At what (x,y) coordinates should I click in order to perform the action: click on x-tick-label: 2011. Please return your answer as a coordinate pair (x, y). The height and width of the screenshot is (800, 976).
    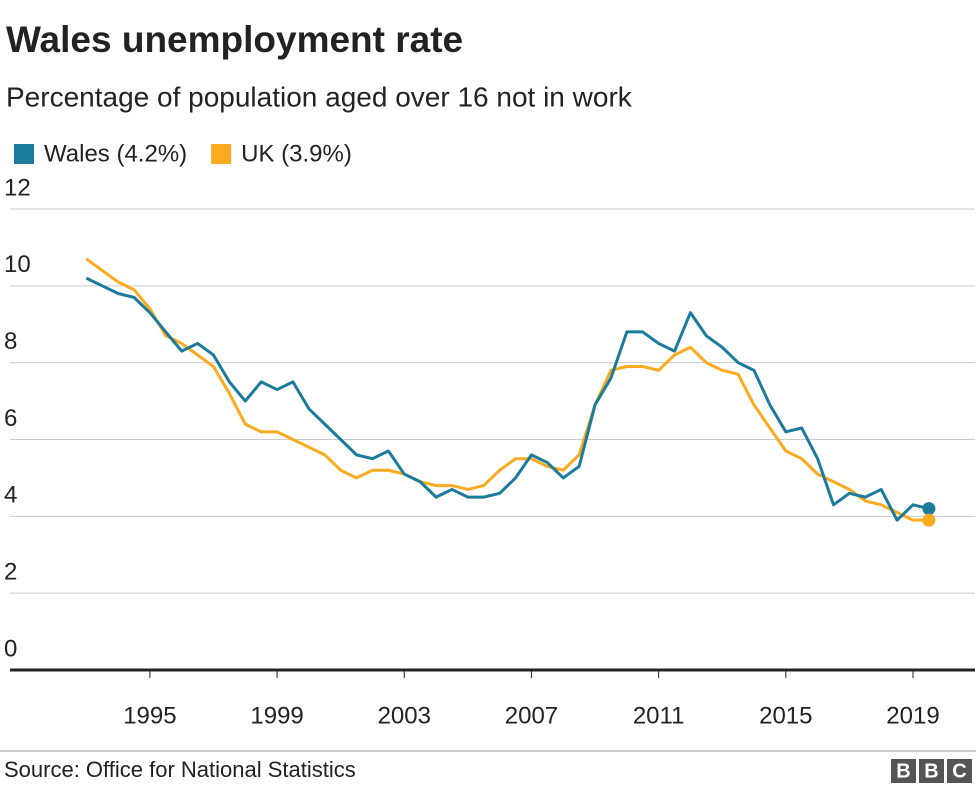
    Looking at the image, I should click on (659, 715).